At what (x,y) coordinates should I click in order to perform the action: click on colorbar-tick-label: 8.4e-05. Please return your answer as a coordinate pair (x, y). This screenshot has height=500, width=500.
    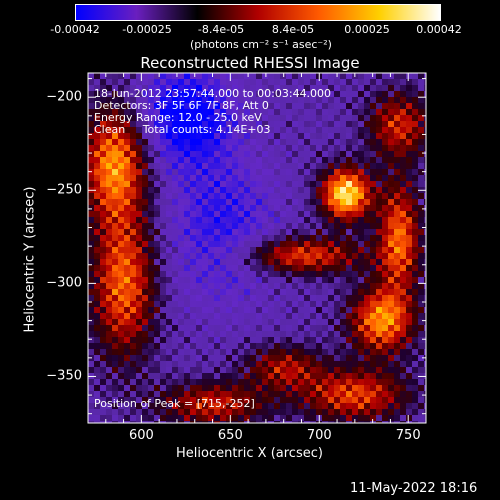
    Looking at the image, I should click on (293, 29).